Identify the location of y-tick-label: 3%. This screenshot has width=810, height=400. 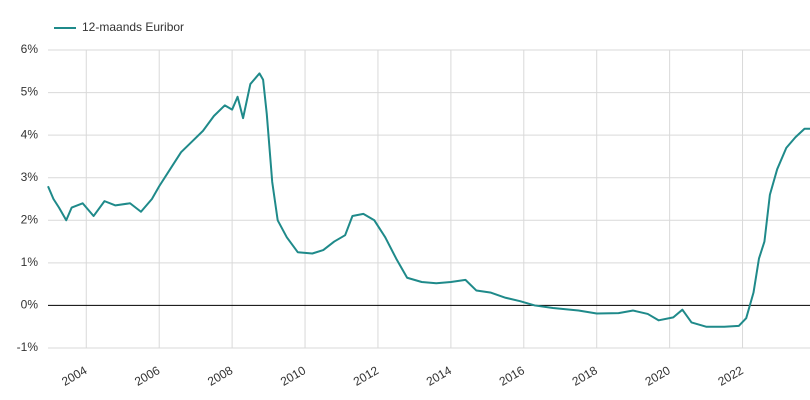
(30, 177).